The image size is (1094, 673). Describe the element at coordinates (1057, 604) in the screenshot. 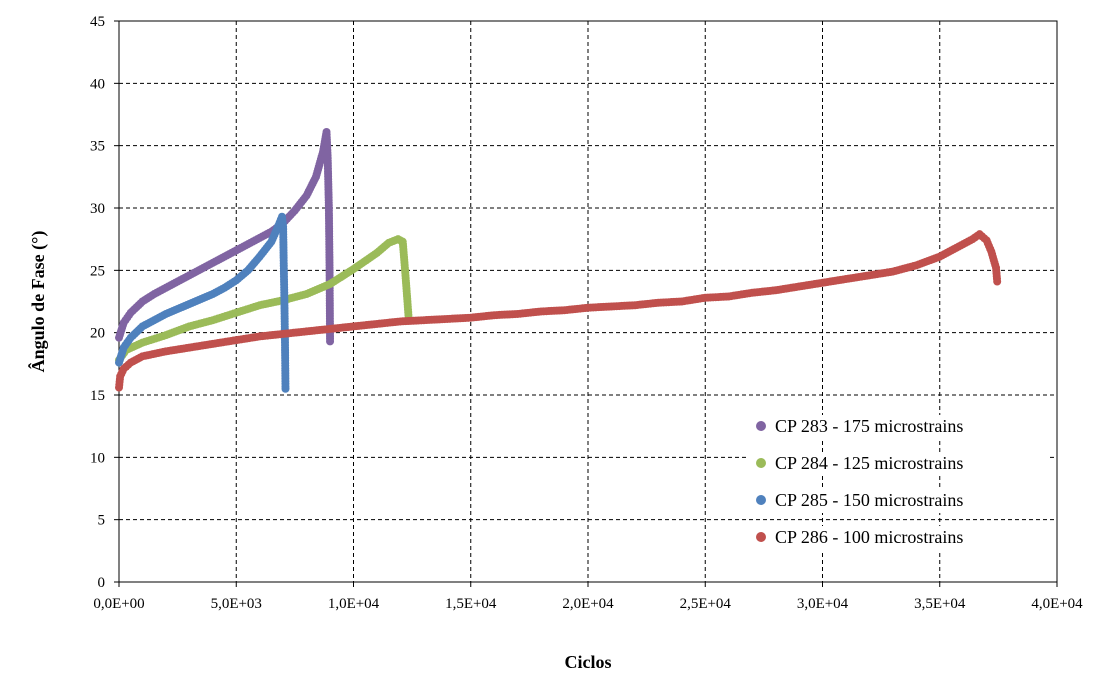

I see `x-tick-label: 4,0E+04` at that location.